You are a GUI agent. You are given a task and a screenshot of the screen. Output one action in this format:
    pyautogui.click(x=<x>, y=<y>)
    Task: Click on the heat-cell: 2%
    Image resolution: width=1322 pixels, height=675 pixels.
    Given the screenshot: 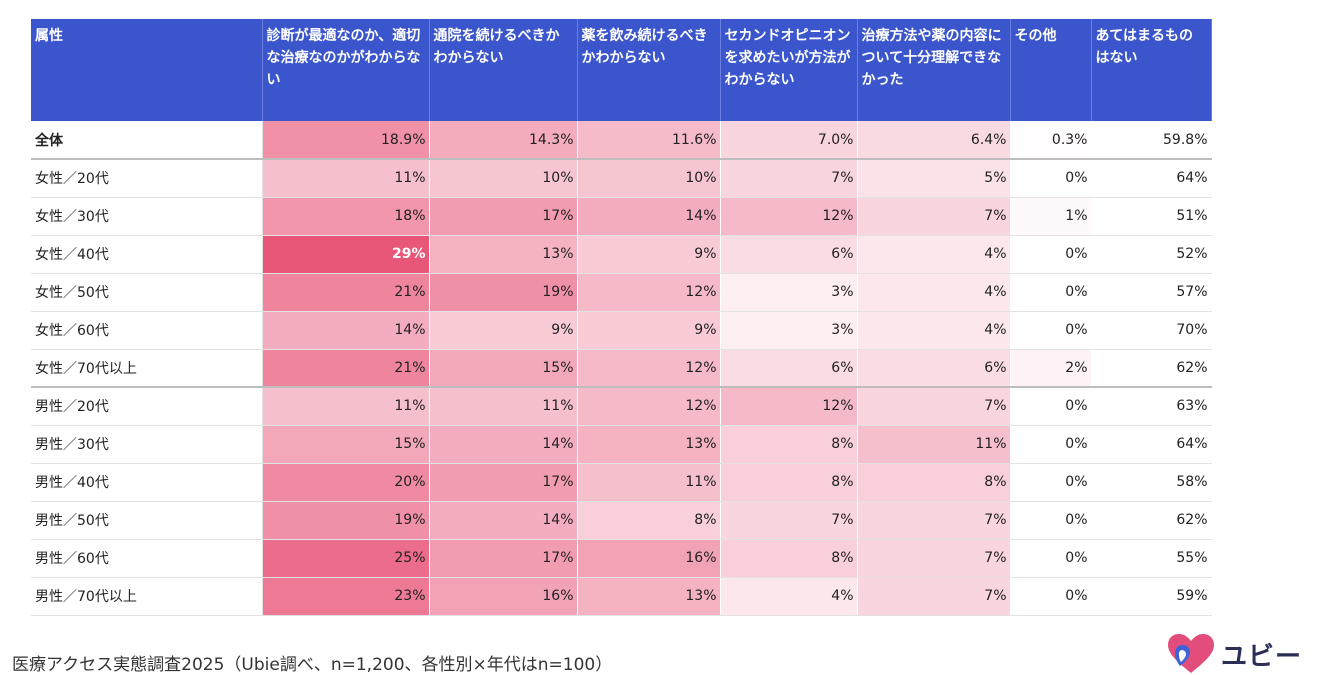 What is the action you would take?
    pyautogui.click(x=1051, y=368)
    